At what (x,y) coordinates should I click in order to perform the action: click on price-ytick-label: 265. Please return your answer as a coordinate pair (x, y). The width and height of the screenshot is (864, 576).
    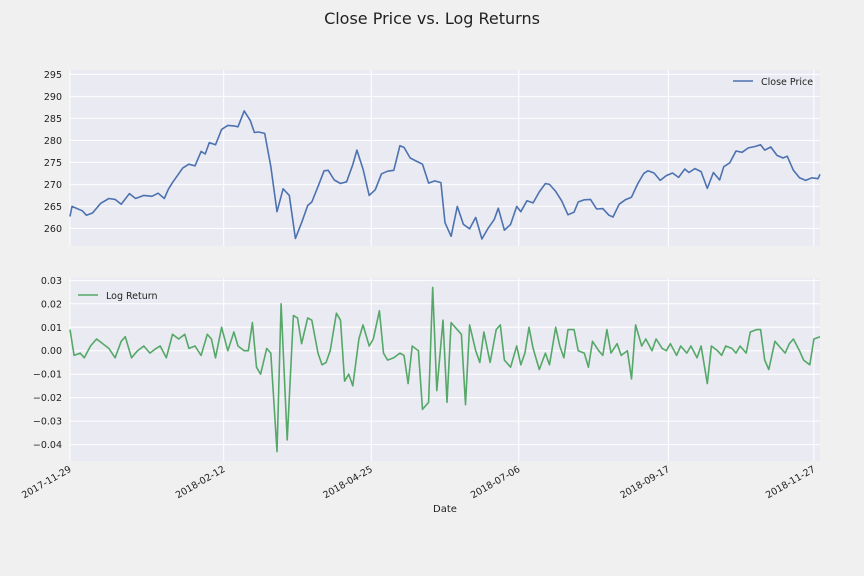
    Looking at the image, I should click on (53, 207).